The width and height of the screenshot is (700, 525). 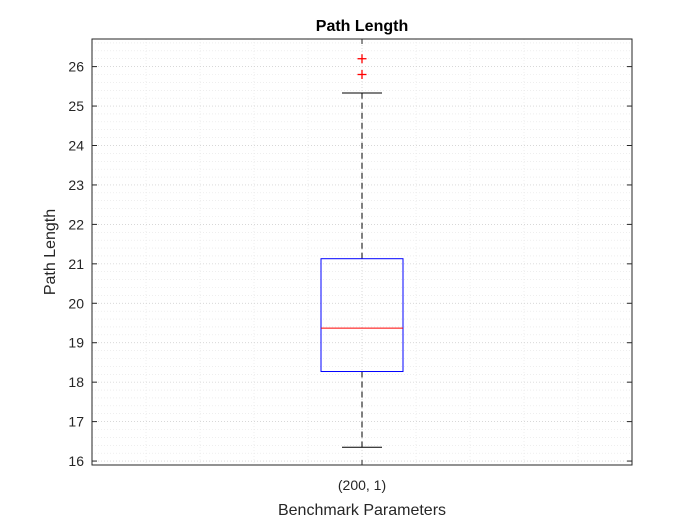 I want to click on y-tick-label: 20, so click(x=76, y=303).